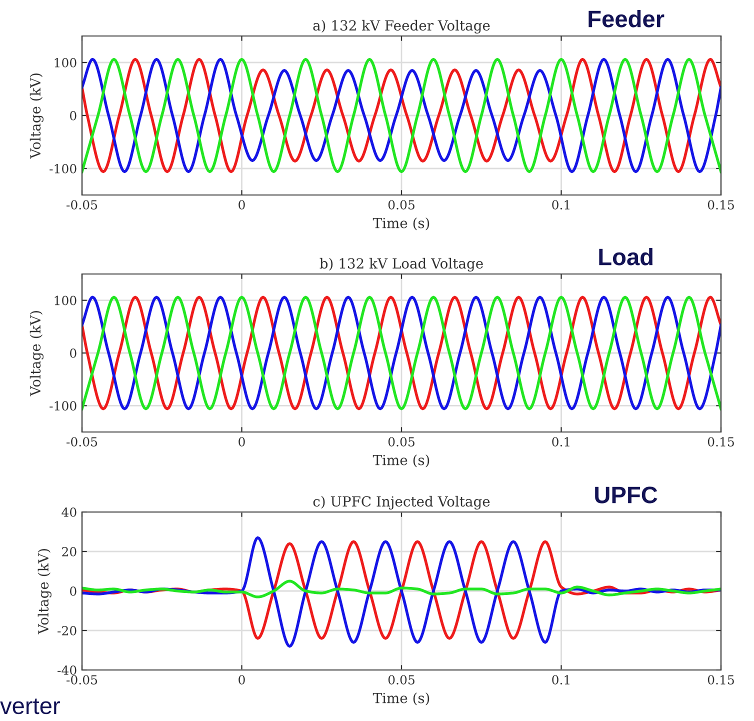  I want to click on y-tick-label: 20, so click(69, 551).